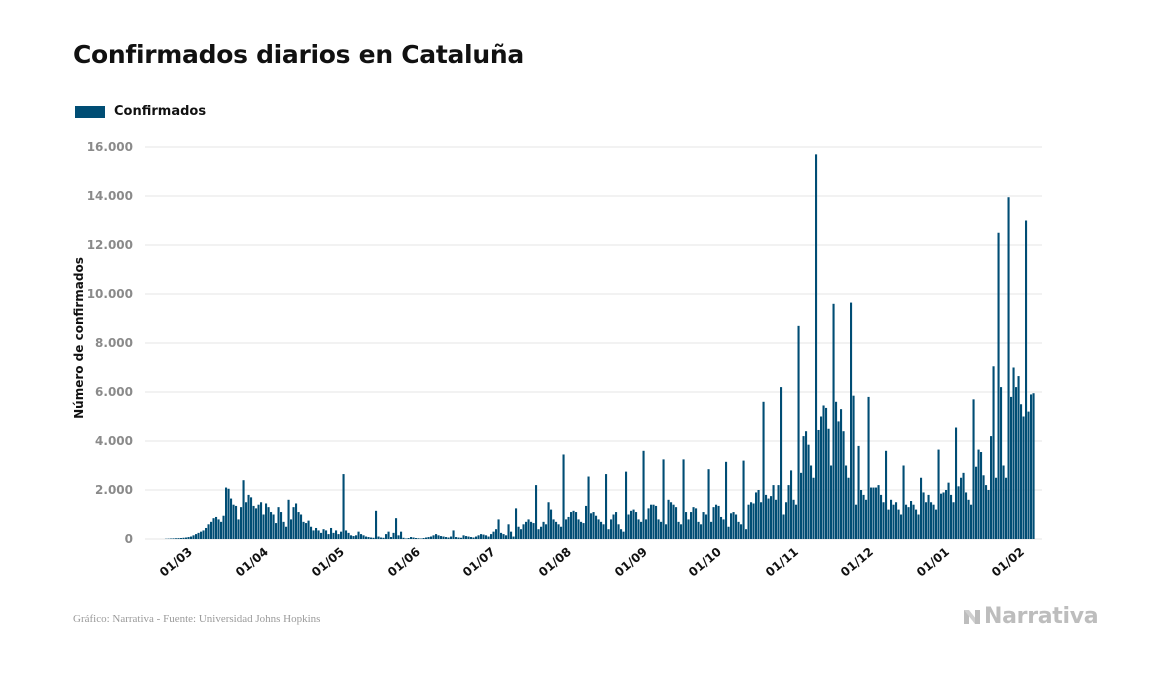 Image resolution: width=1157 pixels, height=674 pixels. Describe the element at coordinates (110, 147) in the screenshot. I see `y-tick-label: 16.000` at that location.